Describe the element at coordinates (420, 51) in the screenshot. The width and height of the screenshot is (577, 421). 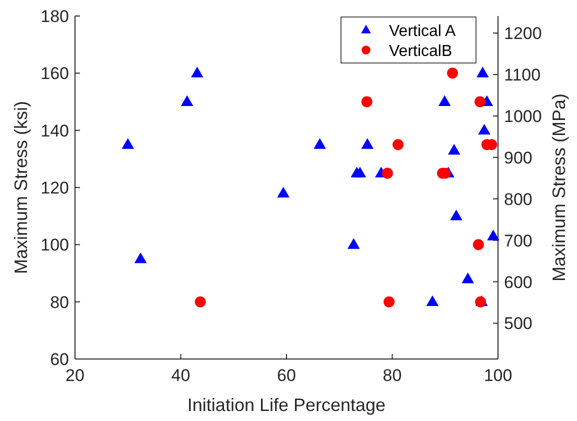
I see `legend-label: VerticalB` at that location.